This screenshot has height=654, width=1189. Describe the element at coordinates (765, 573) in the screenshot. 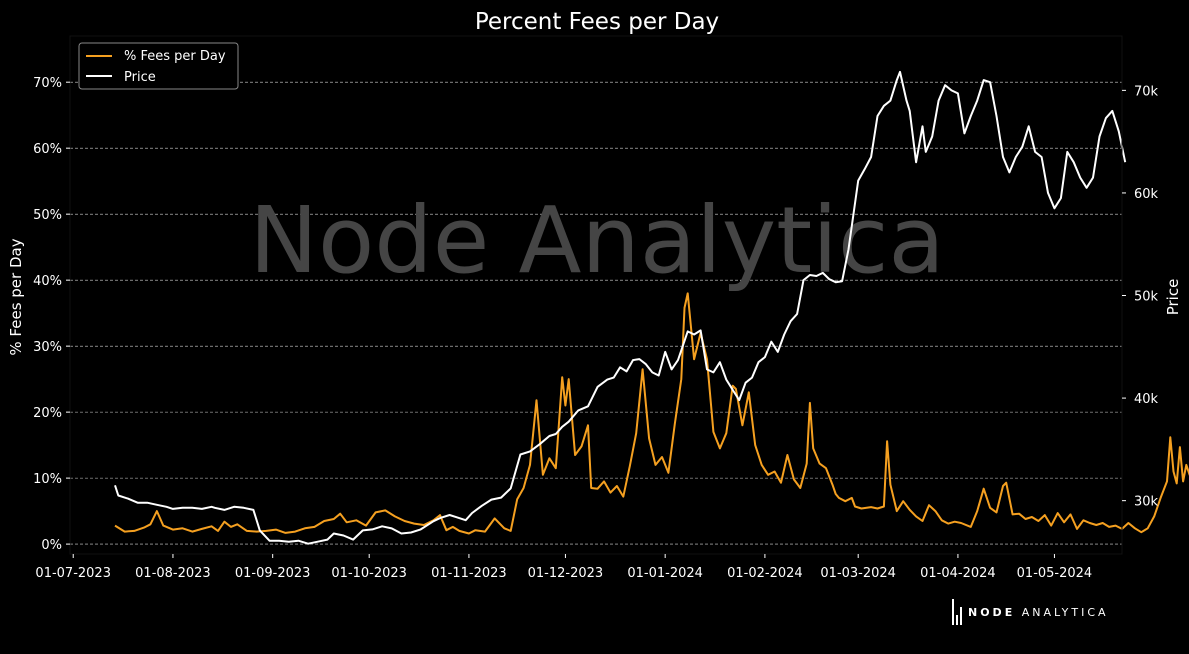

I see `x-axis-tick-label: 01-02-2024` at that location.